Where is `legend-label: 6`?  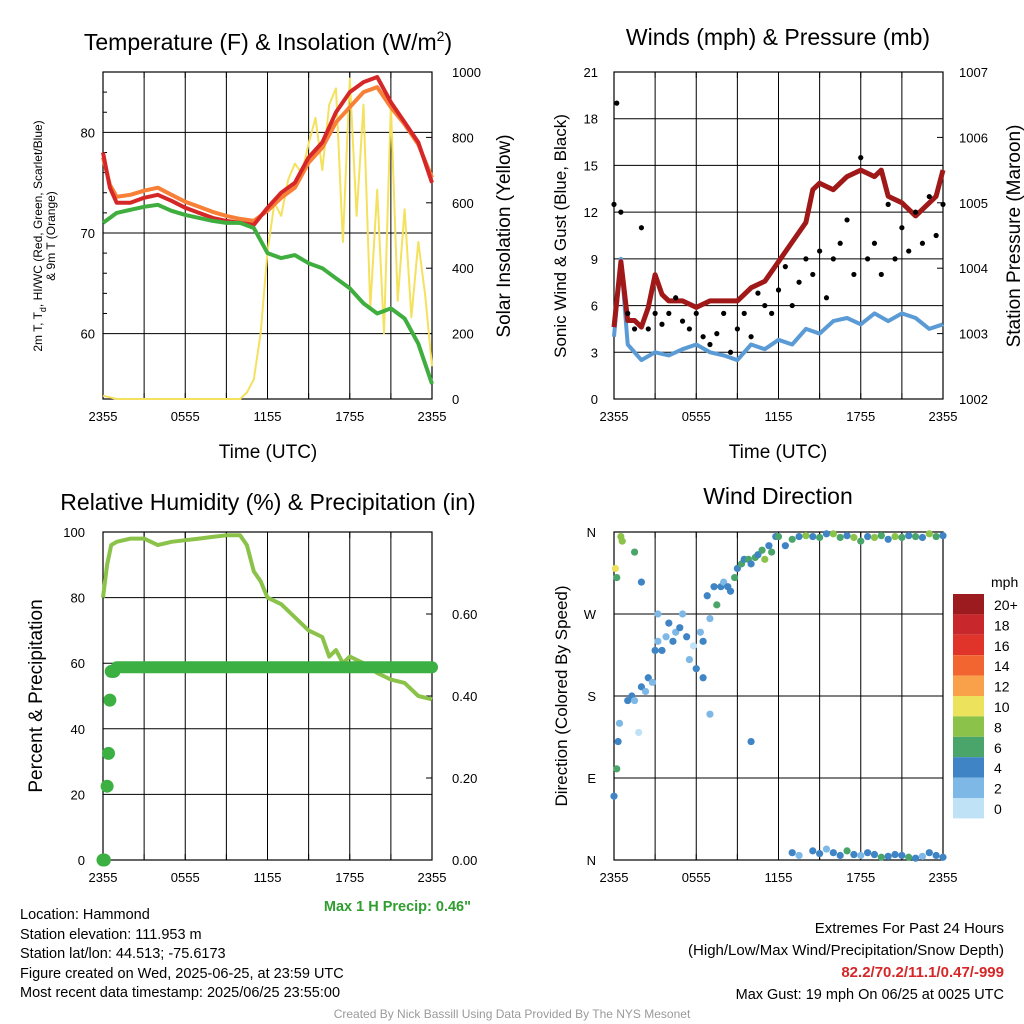
legend-label: 6 is located at coordinates (998, 748).